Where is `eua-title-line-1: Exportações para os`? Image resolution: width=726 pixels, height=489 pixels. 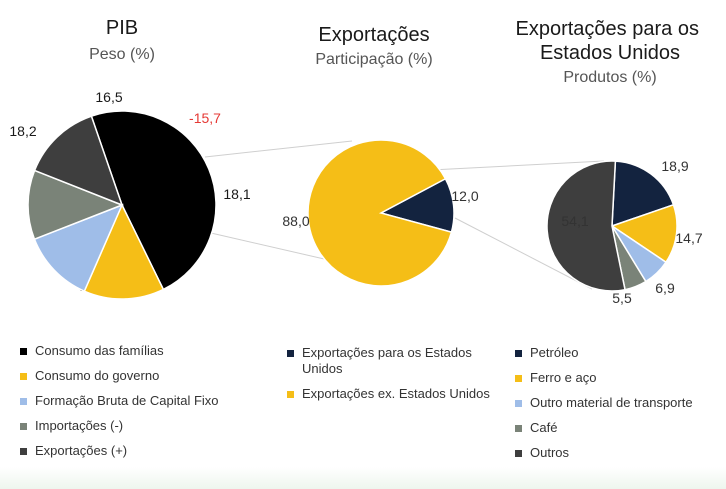
eua-title-line-1: Exportações para os is located at coordinates (607, 29).